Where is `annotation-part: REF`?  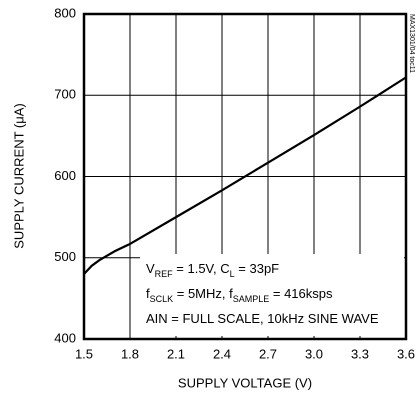
annotation-part: REF is located at coordinates (164, 274).